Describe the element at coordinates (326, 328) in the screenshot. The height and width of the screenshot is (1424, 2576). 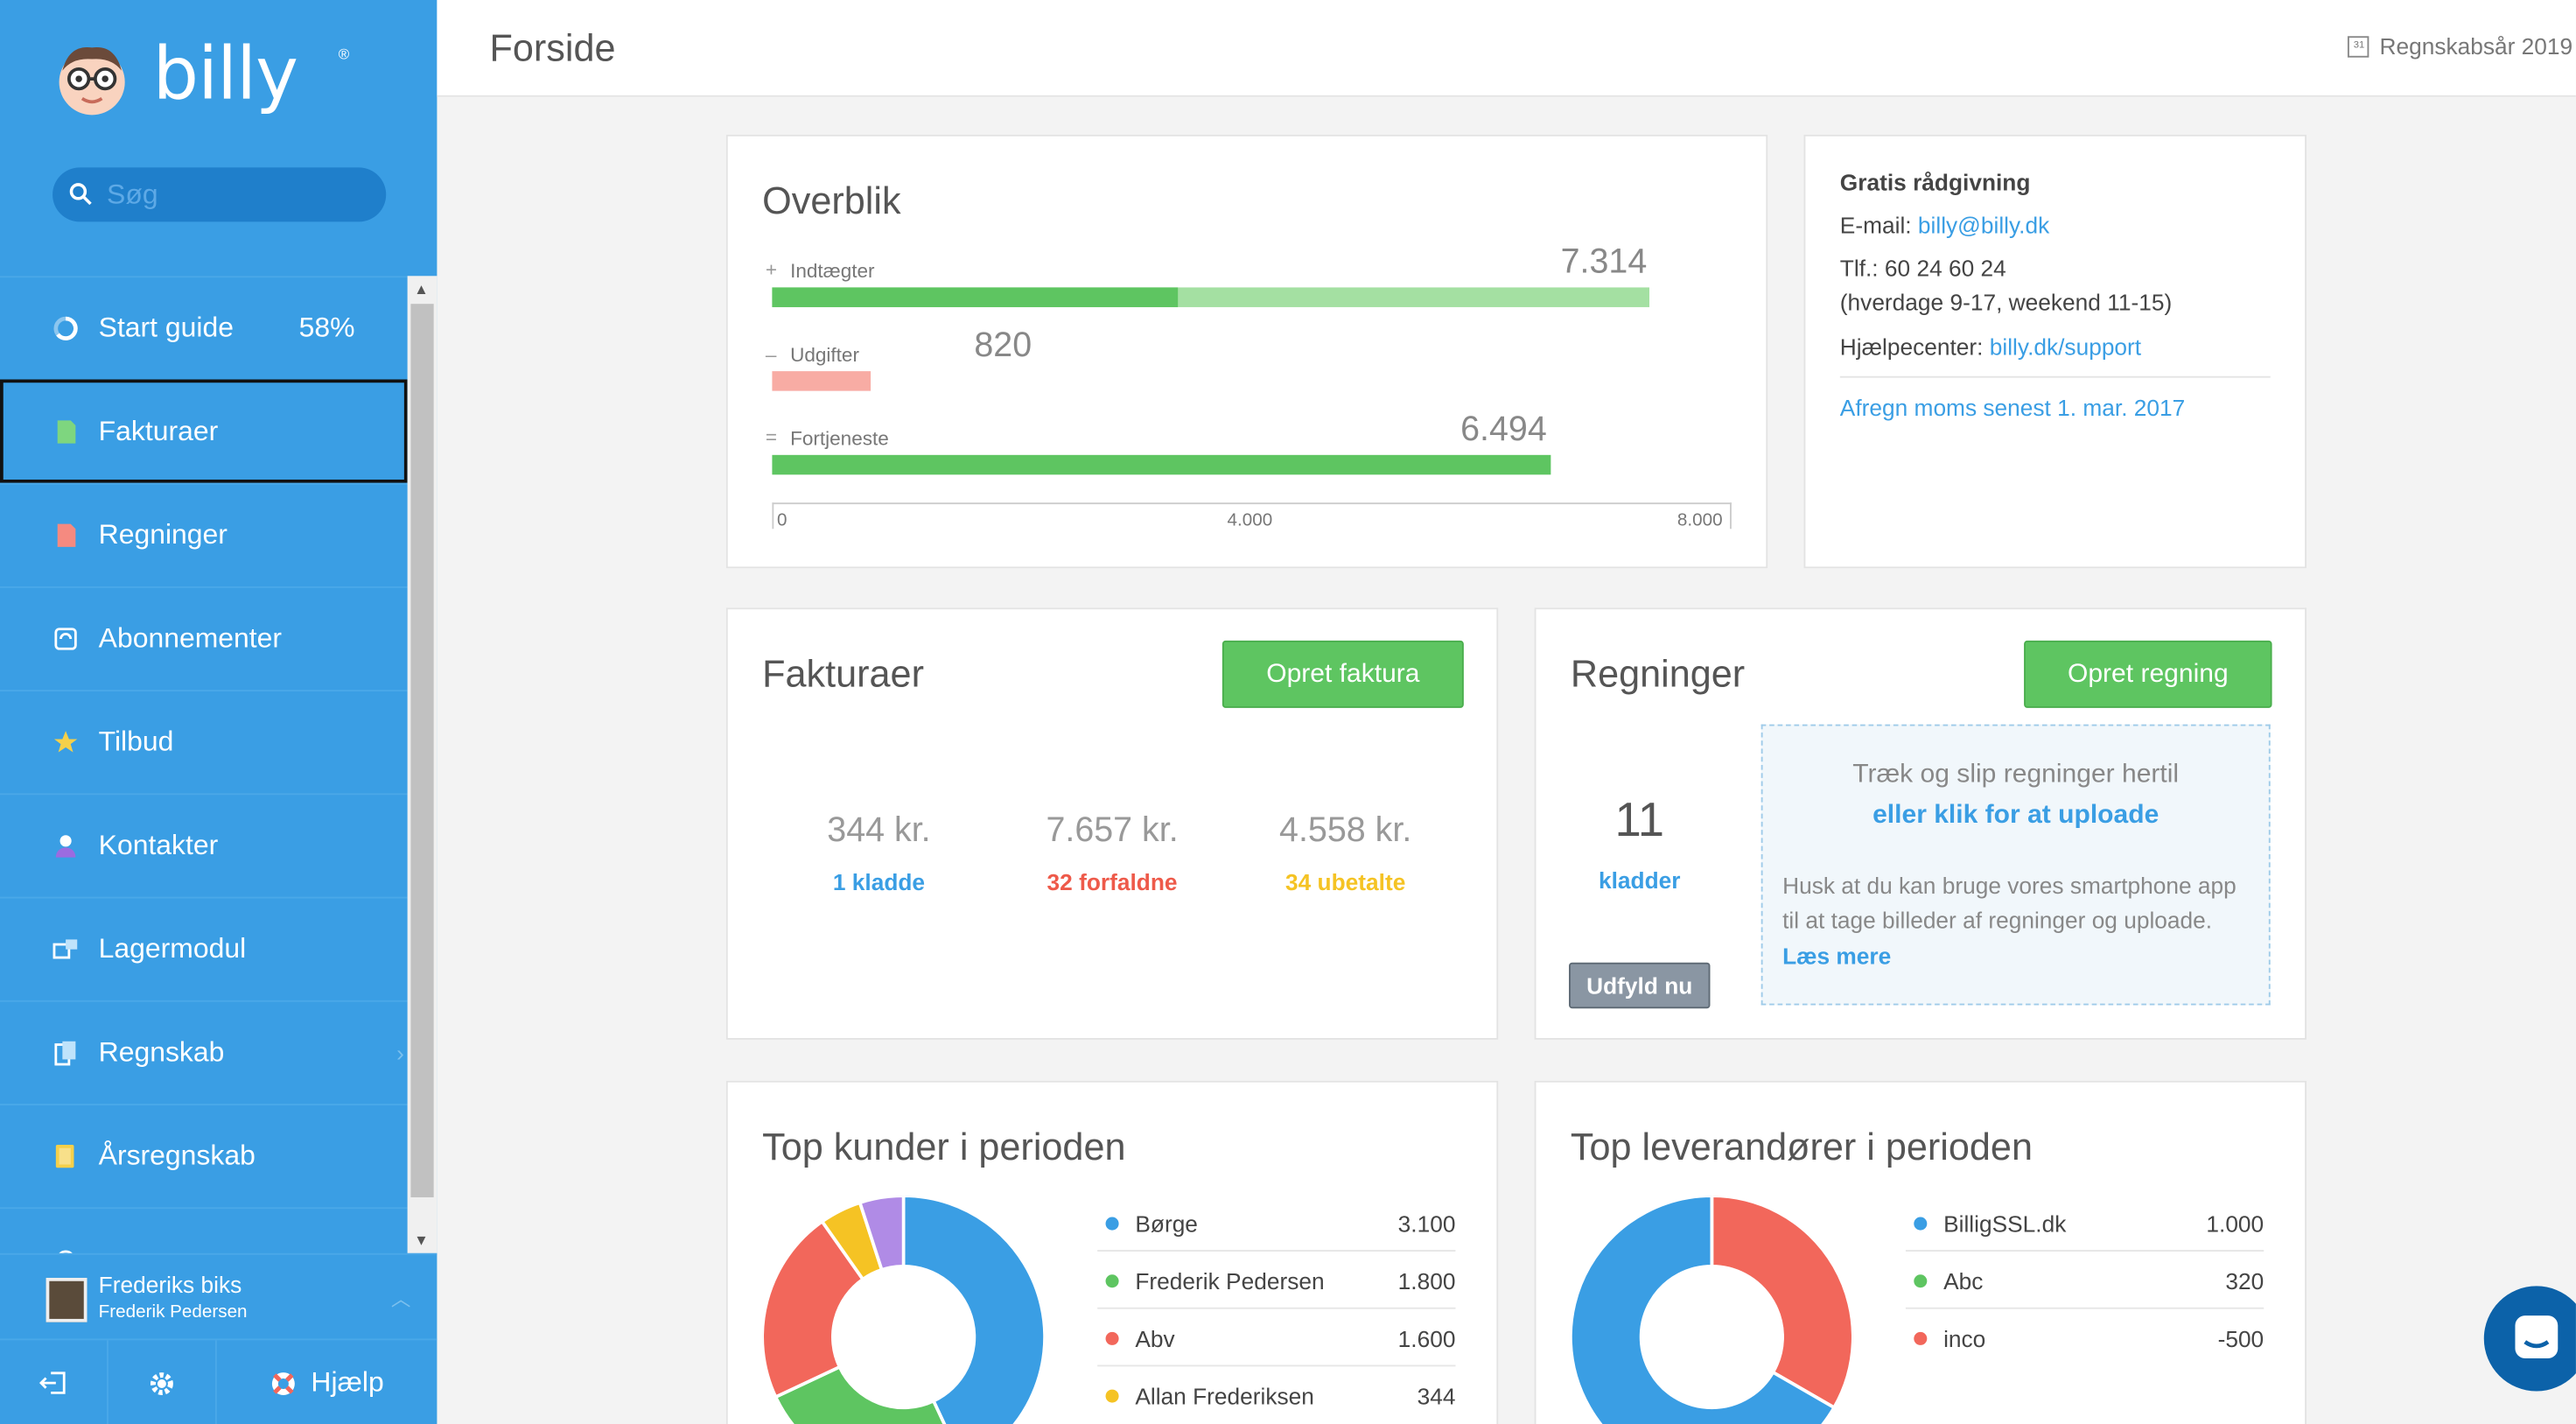
I see `start-guide-progress: 58%` at that location.